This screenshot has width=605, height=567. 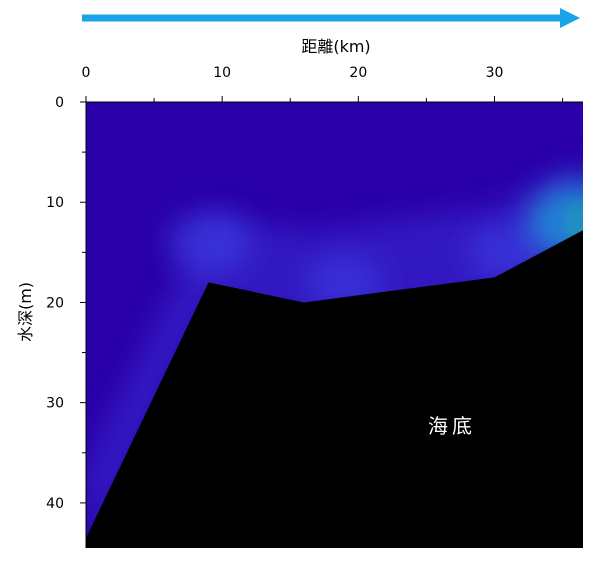 I want to click on y-tick-label: 20, so click(x=55, y=303).